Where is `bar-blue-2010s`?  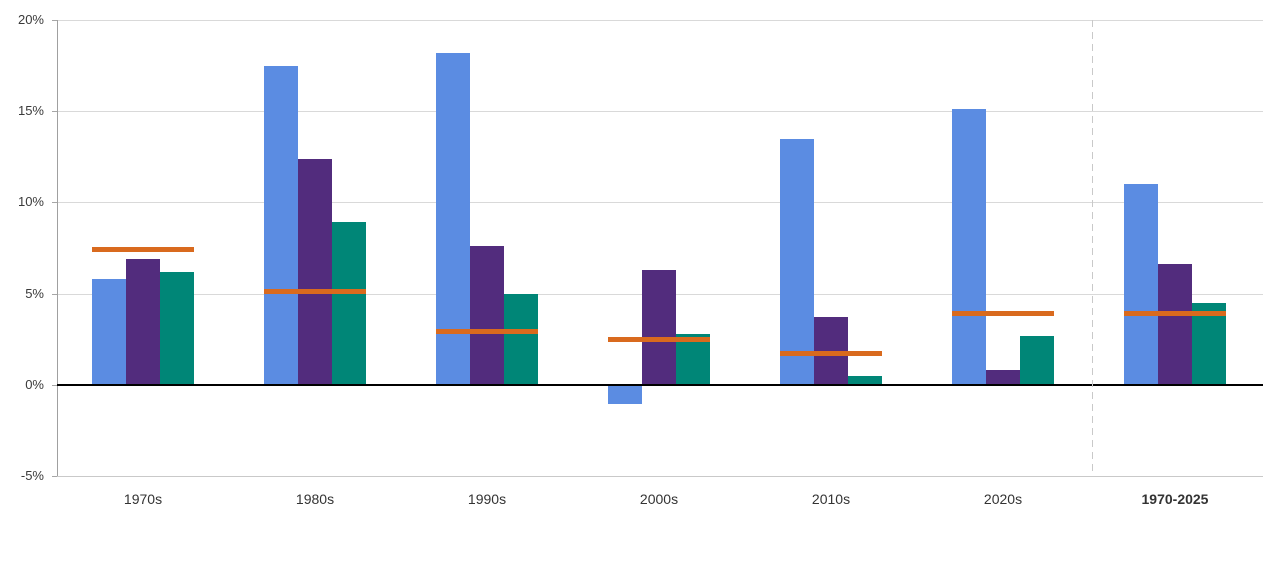 bar-blue-2010s is located at coordinates (797, 262).